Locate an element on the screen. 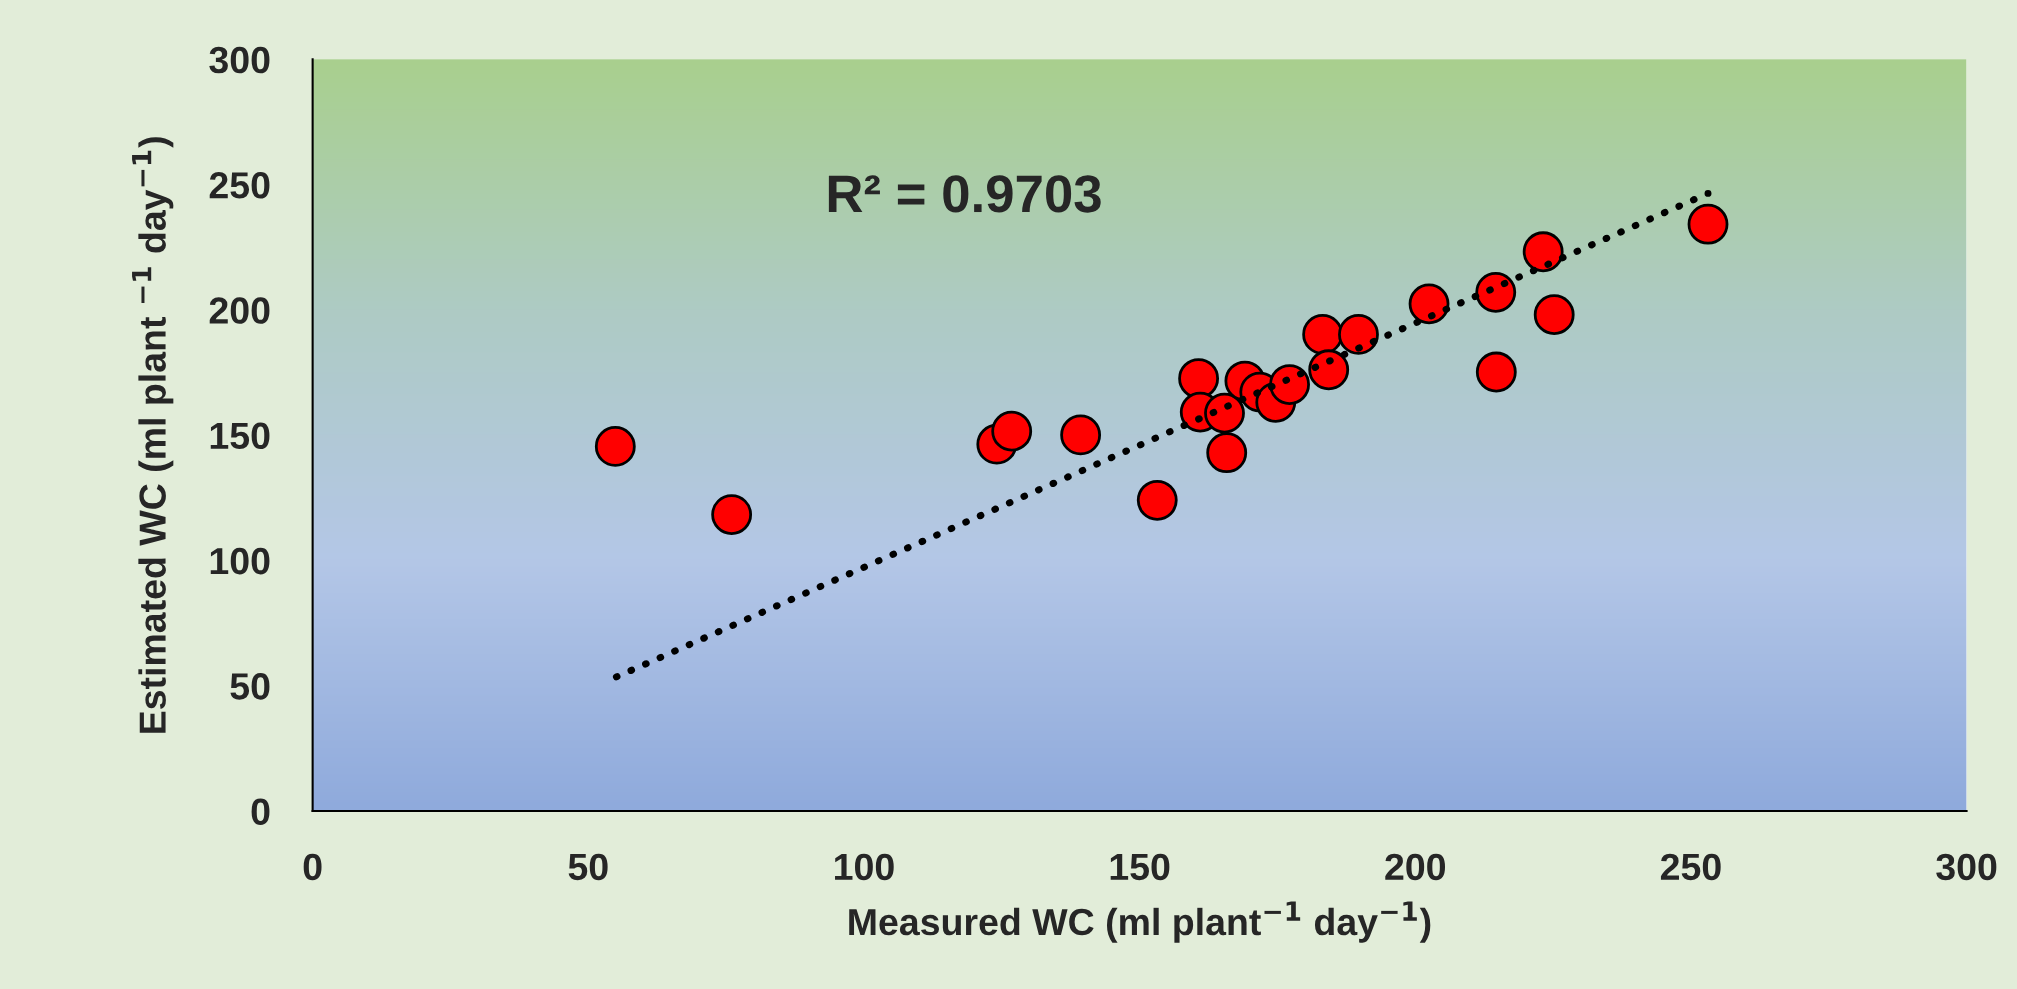 The width and height of the screenshot is (2017, 989). x-tick-label: 250 is located at coordinates (1690, 867).